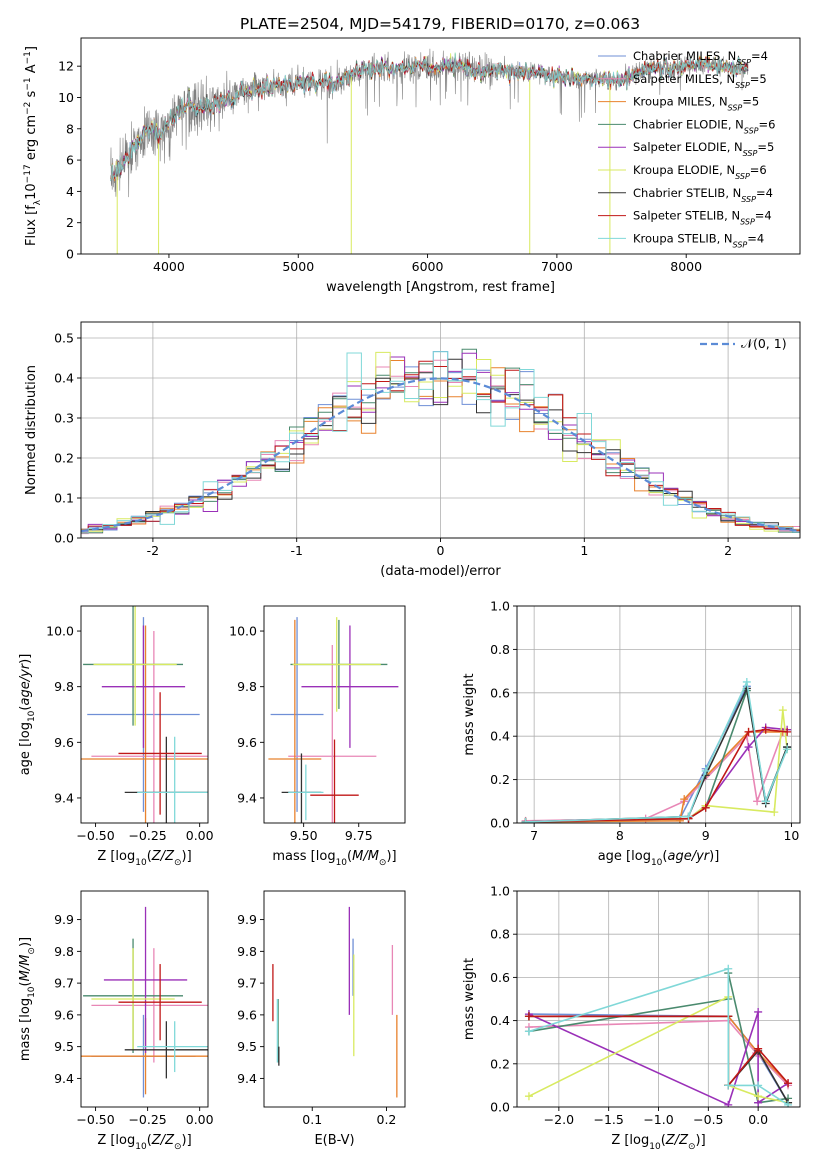 This screenshot has width=819, height=1170. I want to click on histogram-kroupa-stelib, so click(440, 442).